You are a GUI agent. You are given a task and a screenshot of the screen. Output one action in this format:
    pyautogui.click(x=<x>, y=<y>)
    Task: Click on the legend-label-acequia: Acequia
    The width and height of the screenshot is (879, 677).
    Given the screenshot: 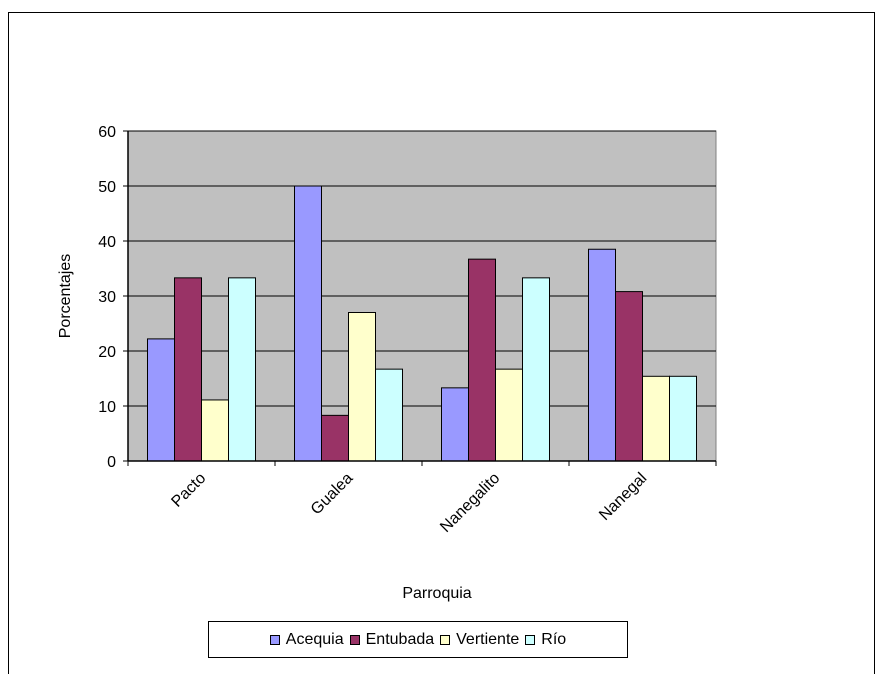 What is the action you would take?
    pyautogui.click(x=314, y=639)
    